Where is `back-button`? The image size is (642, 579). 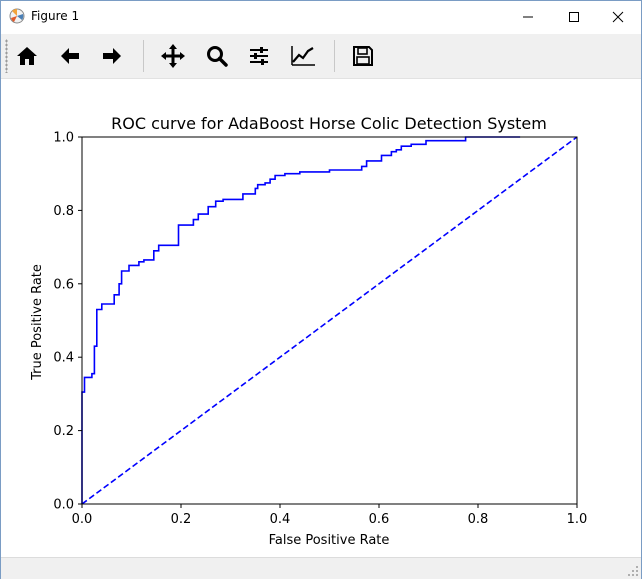
back-button is located at coordinates (70, 56).